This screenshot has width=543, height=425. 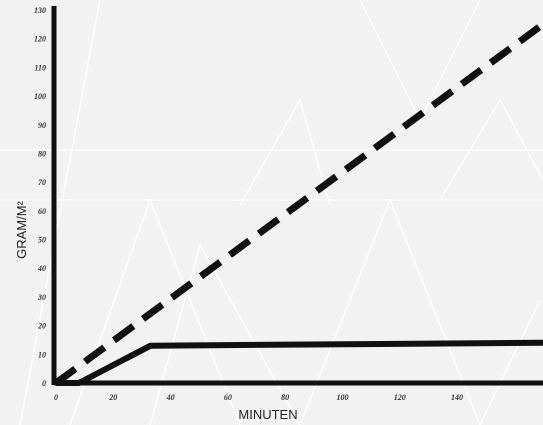 What do you see at coordinates (56, 397) in the screenshot?
I see `x-tick-label: 0` at bounding box center [56, 397].